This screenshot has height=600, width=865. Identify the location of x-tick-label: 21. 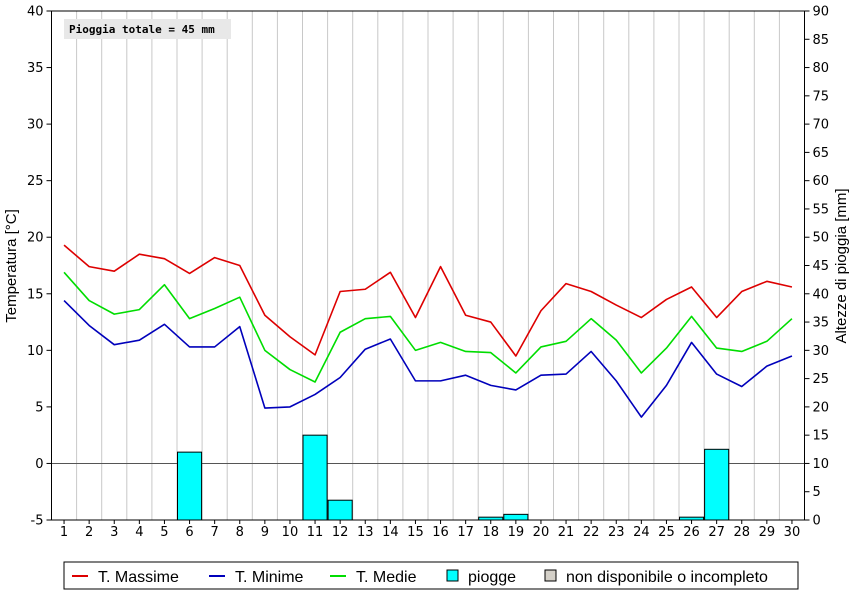
(566, 532).